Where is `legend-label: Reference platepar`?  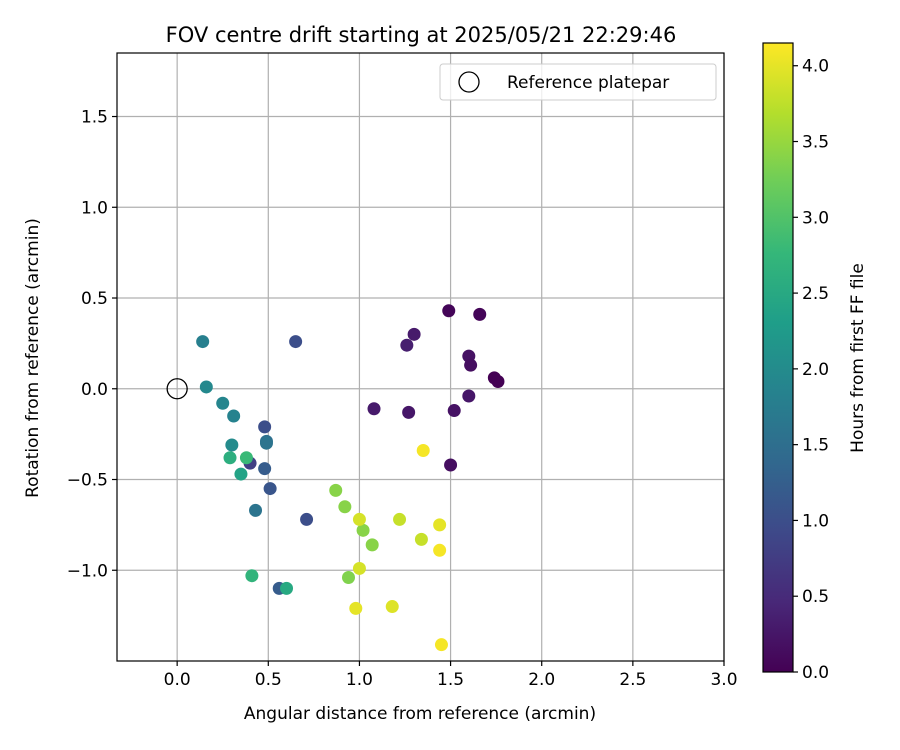
legend-label: Reference platepar is located at coordinates (588, 83).